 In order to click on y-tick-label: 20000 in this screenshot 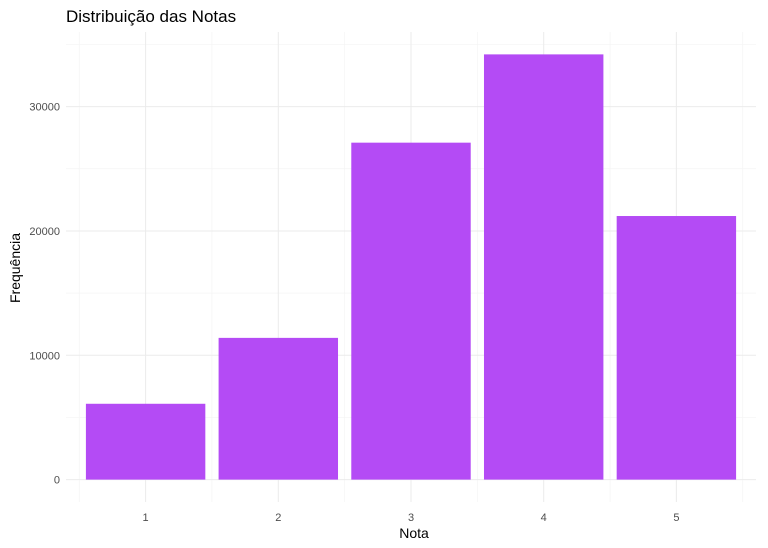, I will do `click(44, 232)`.